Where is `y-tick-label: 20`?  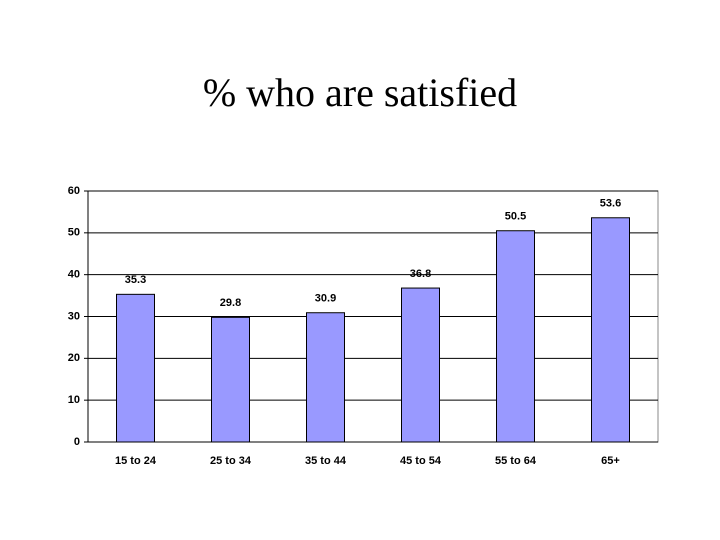
y-tick-label: 20 is located at coordinates (74, 358).